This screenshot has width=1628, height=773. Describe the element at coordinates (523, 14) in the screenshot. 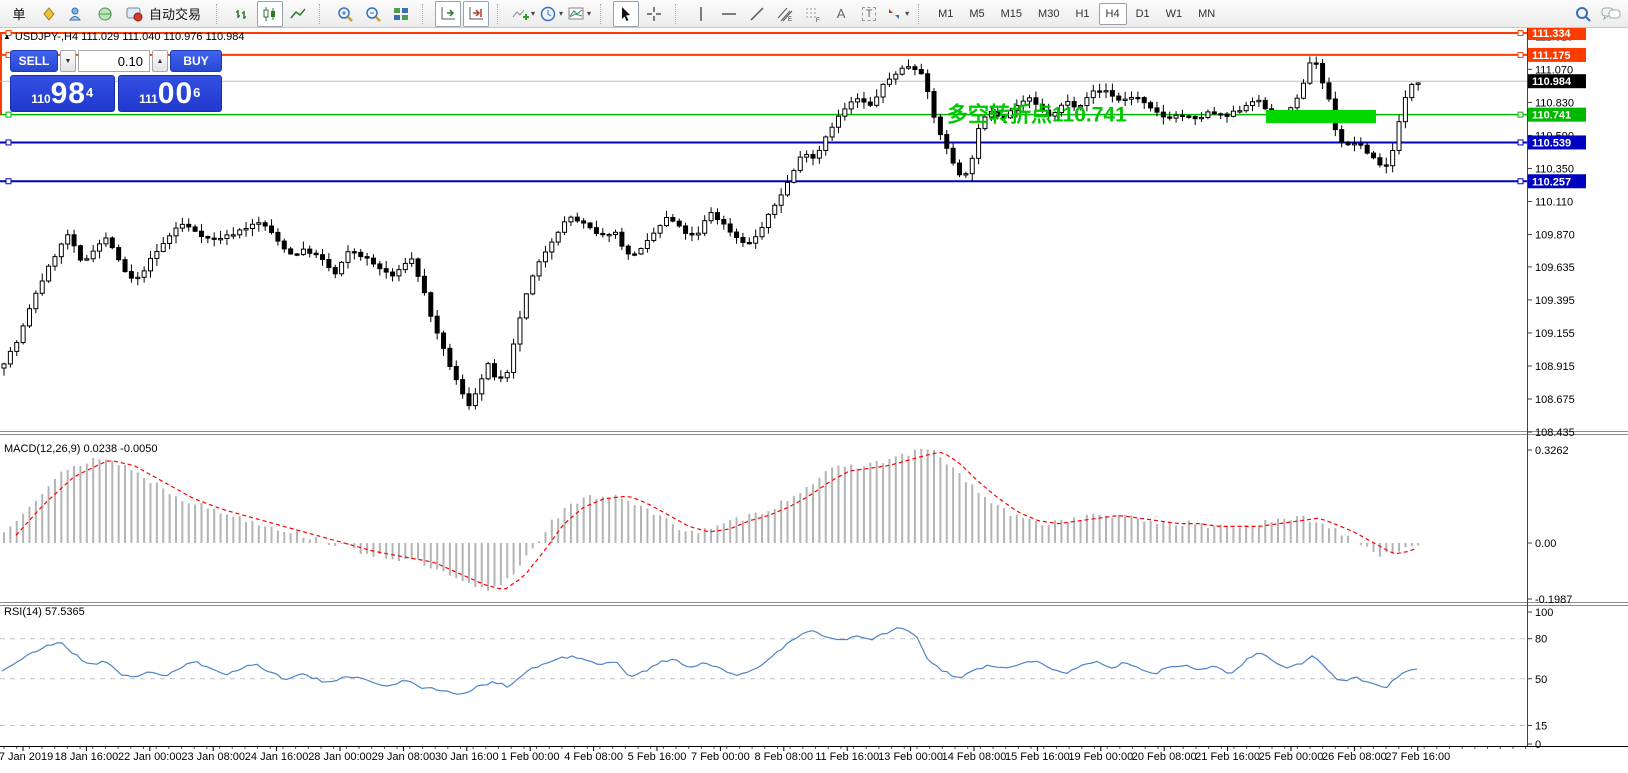

I see `indicators-button: ▾` at that location.